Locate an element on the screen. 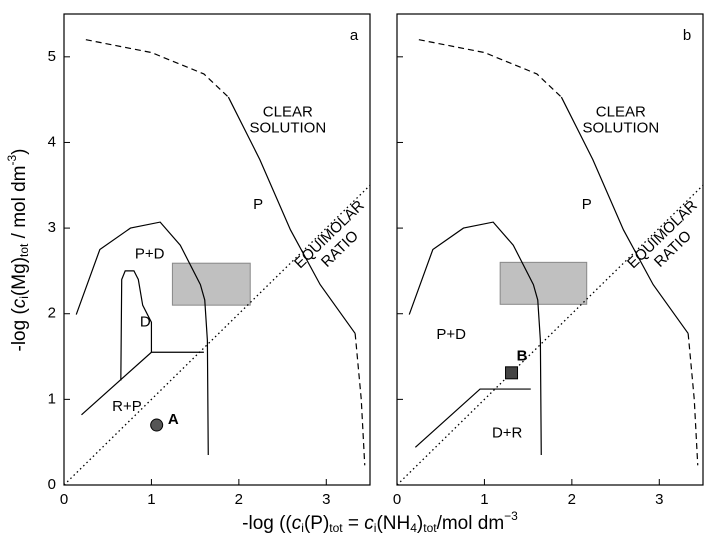  y-tick-label: 0 is located at coordinates (52, 484).